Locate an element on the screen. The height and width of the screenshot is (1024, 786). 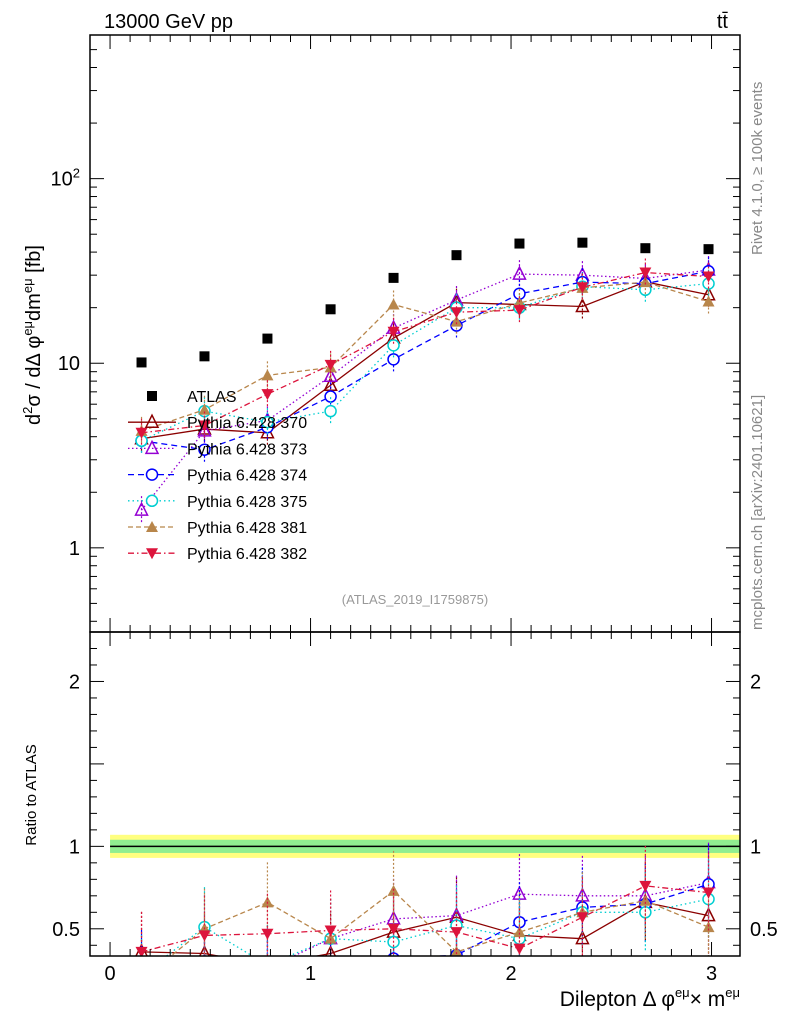
legend-label-p373: Pythia 6.428 373 is located at coordinates (247, 449).